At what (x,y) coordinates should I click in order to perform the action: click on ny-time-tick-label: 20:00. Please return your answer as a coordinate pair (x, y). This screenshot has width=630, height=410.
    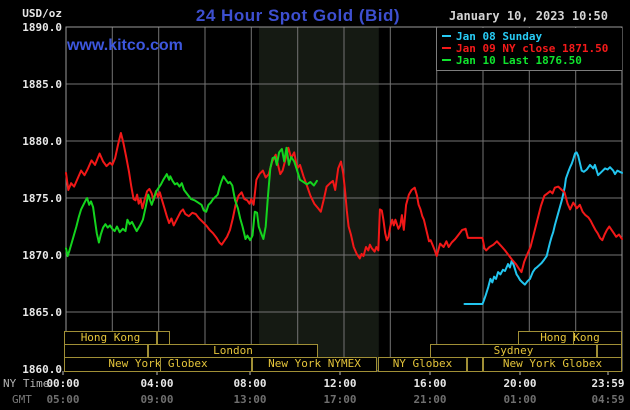
    Looking at the image, I should click on (520, 383).